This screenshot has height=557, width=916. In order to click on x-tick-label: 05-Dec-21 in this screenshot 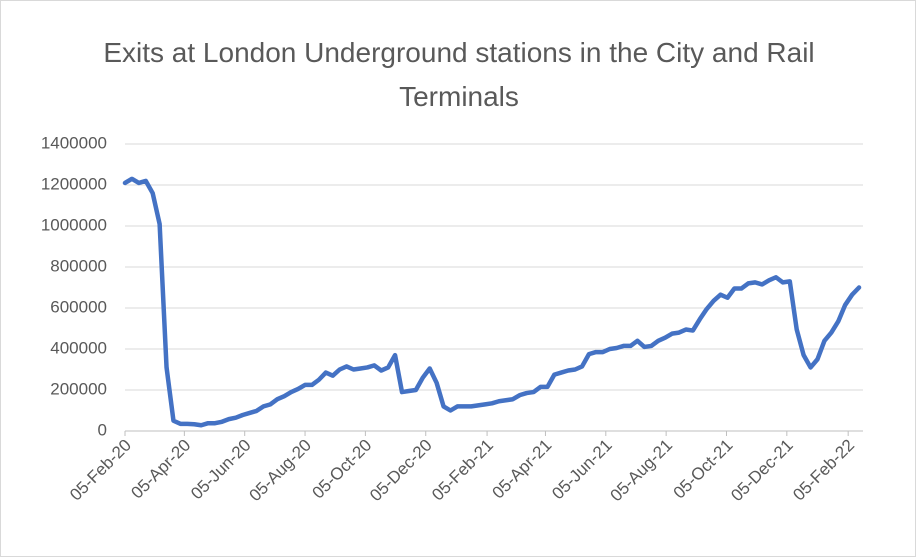, I will do `click(762, 471)`.